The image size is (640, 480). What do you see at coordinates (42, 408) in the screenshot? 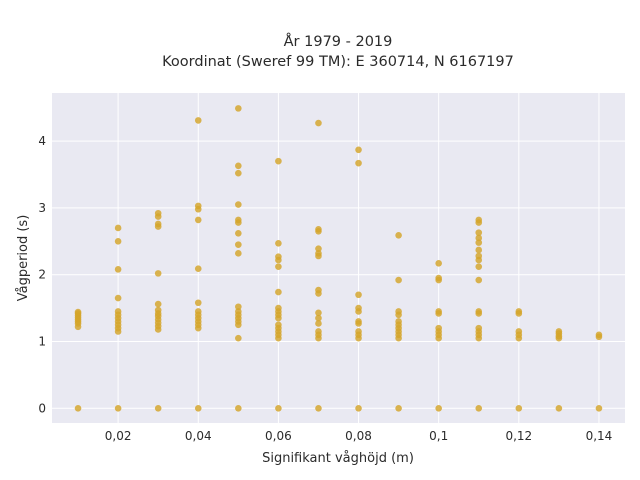
I see `y-tick-label: 0` at bounding box center [42, 408].